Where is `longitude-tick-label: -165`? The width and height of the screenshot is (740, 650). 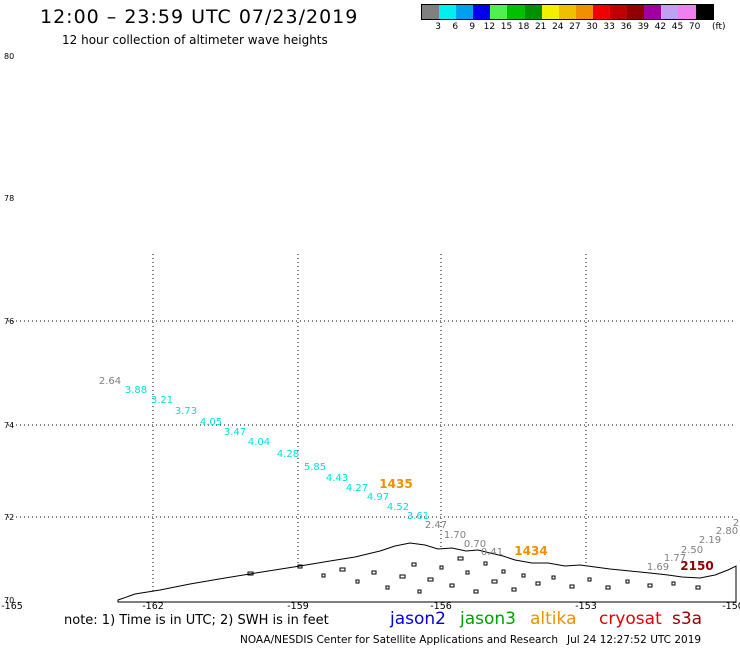 longitude-tick-label: -165 is located at coordinates (12, 605).